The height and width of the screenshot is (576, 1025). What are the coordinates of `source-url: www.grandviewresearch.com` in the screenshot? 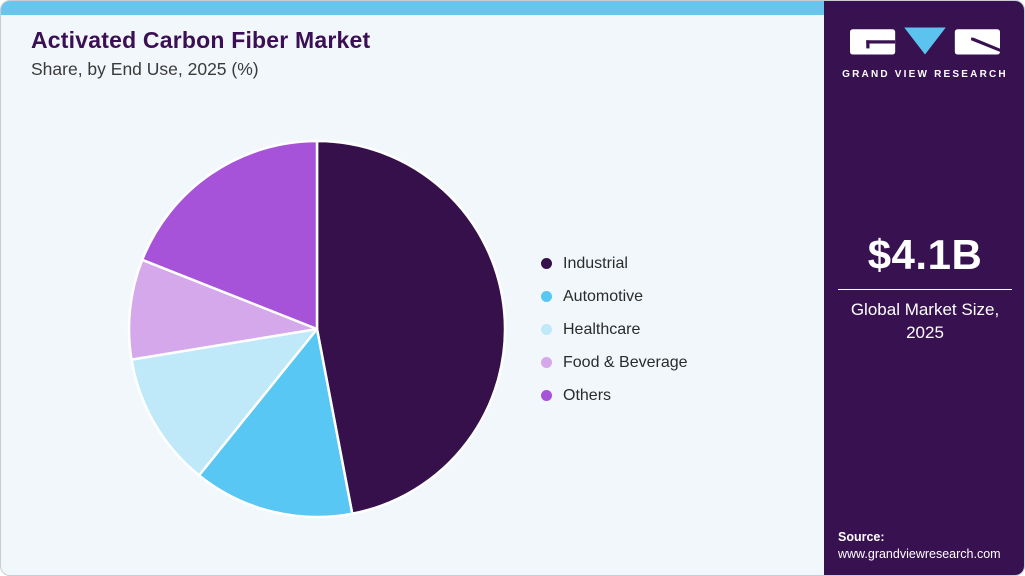 It's located at (919, 554).